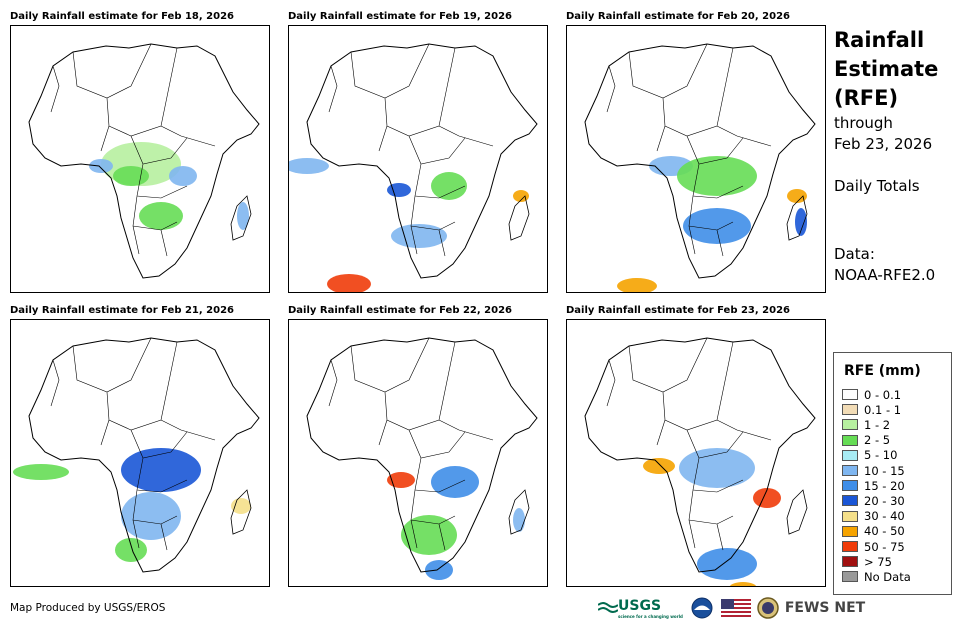 Image resolution: width=970 pixels, height=624 pixels. I want to click on map-panel-feb19: Daily Rainfall estimate for Feb 19, 2026, so click(423, 157).